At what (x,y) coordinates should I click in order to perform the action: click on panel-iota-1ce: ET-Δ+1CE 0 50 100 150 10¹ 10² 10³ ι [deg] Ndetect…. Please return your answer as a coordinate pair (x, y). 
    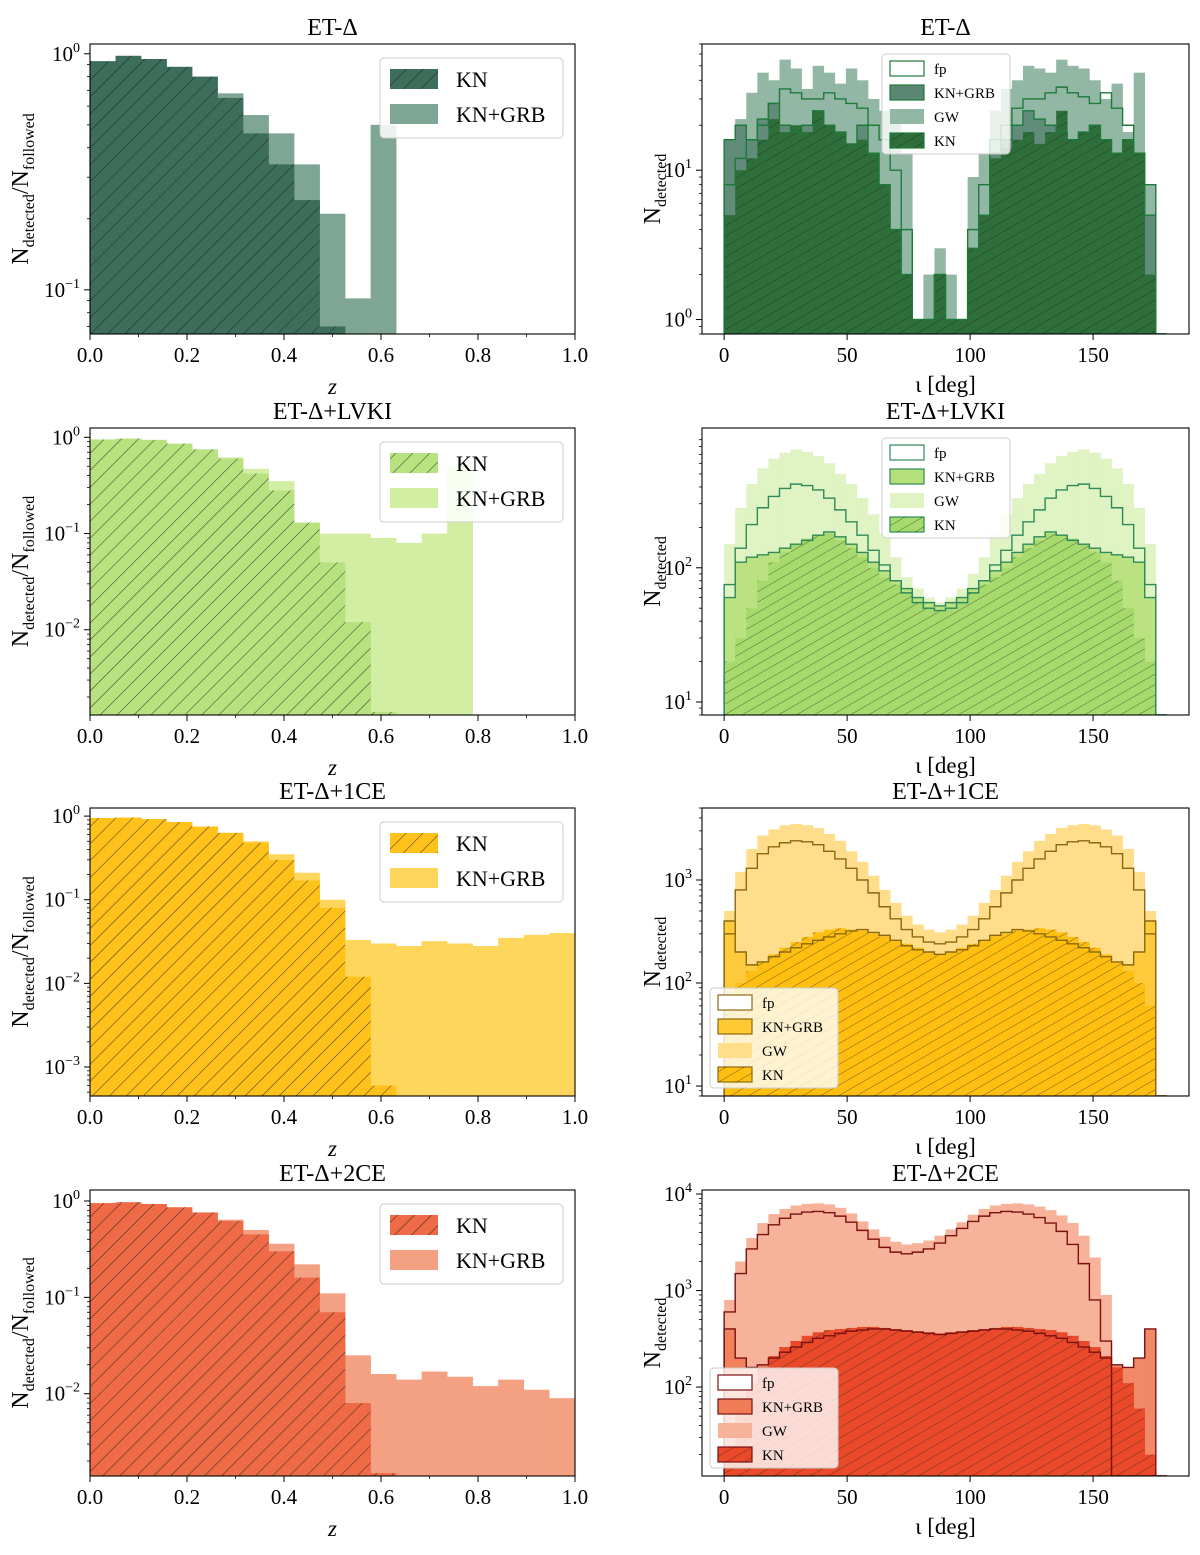
    Looking at the image, I should click on (915, 969).